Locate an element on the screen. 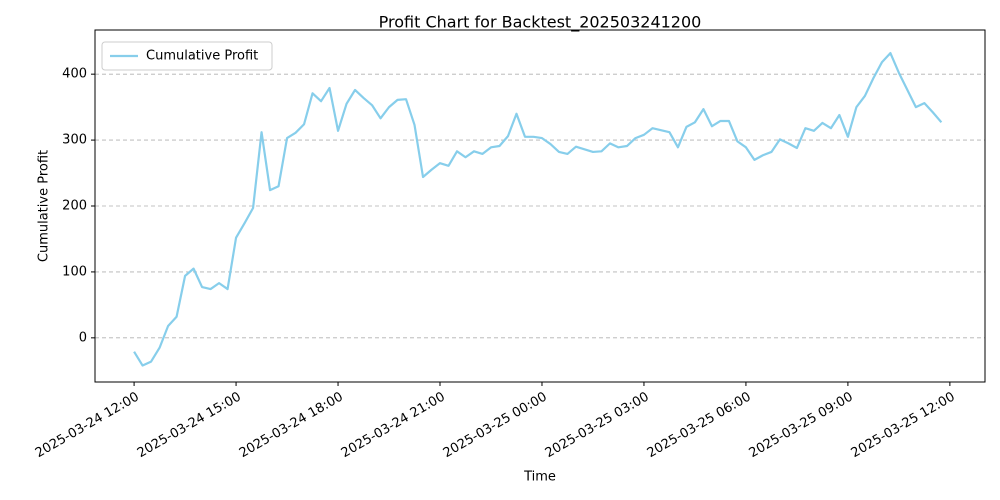 This screenshot has width=1000, height=500. legend: Cumulative Profit is located at coordinates (187, 56).